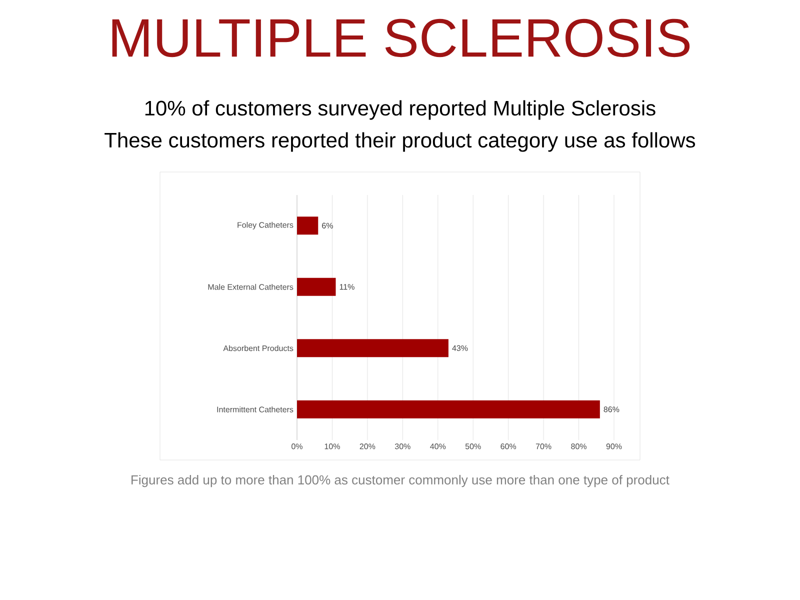  I want to click on chart-title: MULTIPLE SCLEROSIS, so click(401, 38).